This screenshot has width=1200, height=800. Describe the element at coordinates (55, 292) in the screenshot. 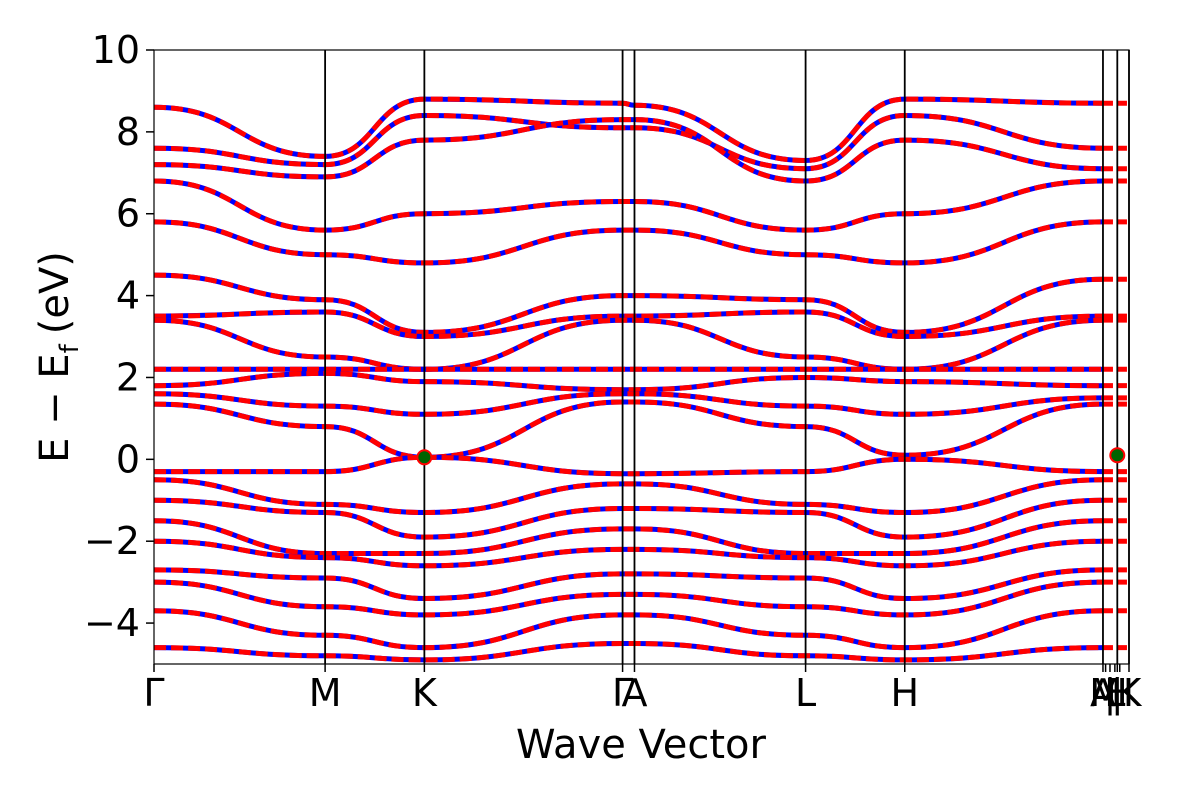

I see `y-axis-label-unit: (eV)` at that location.